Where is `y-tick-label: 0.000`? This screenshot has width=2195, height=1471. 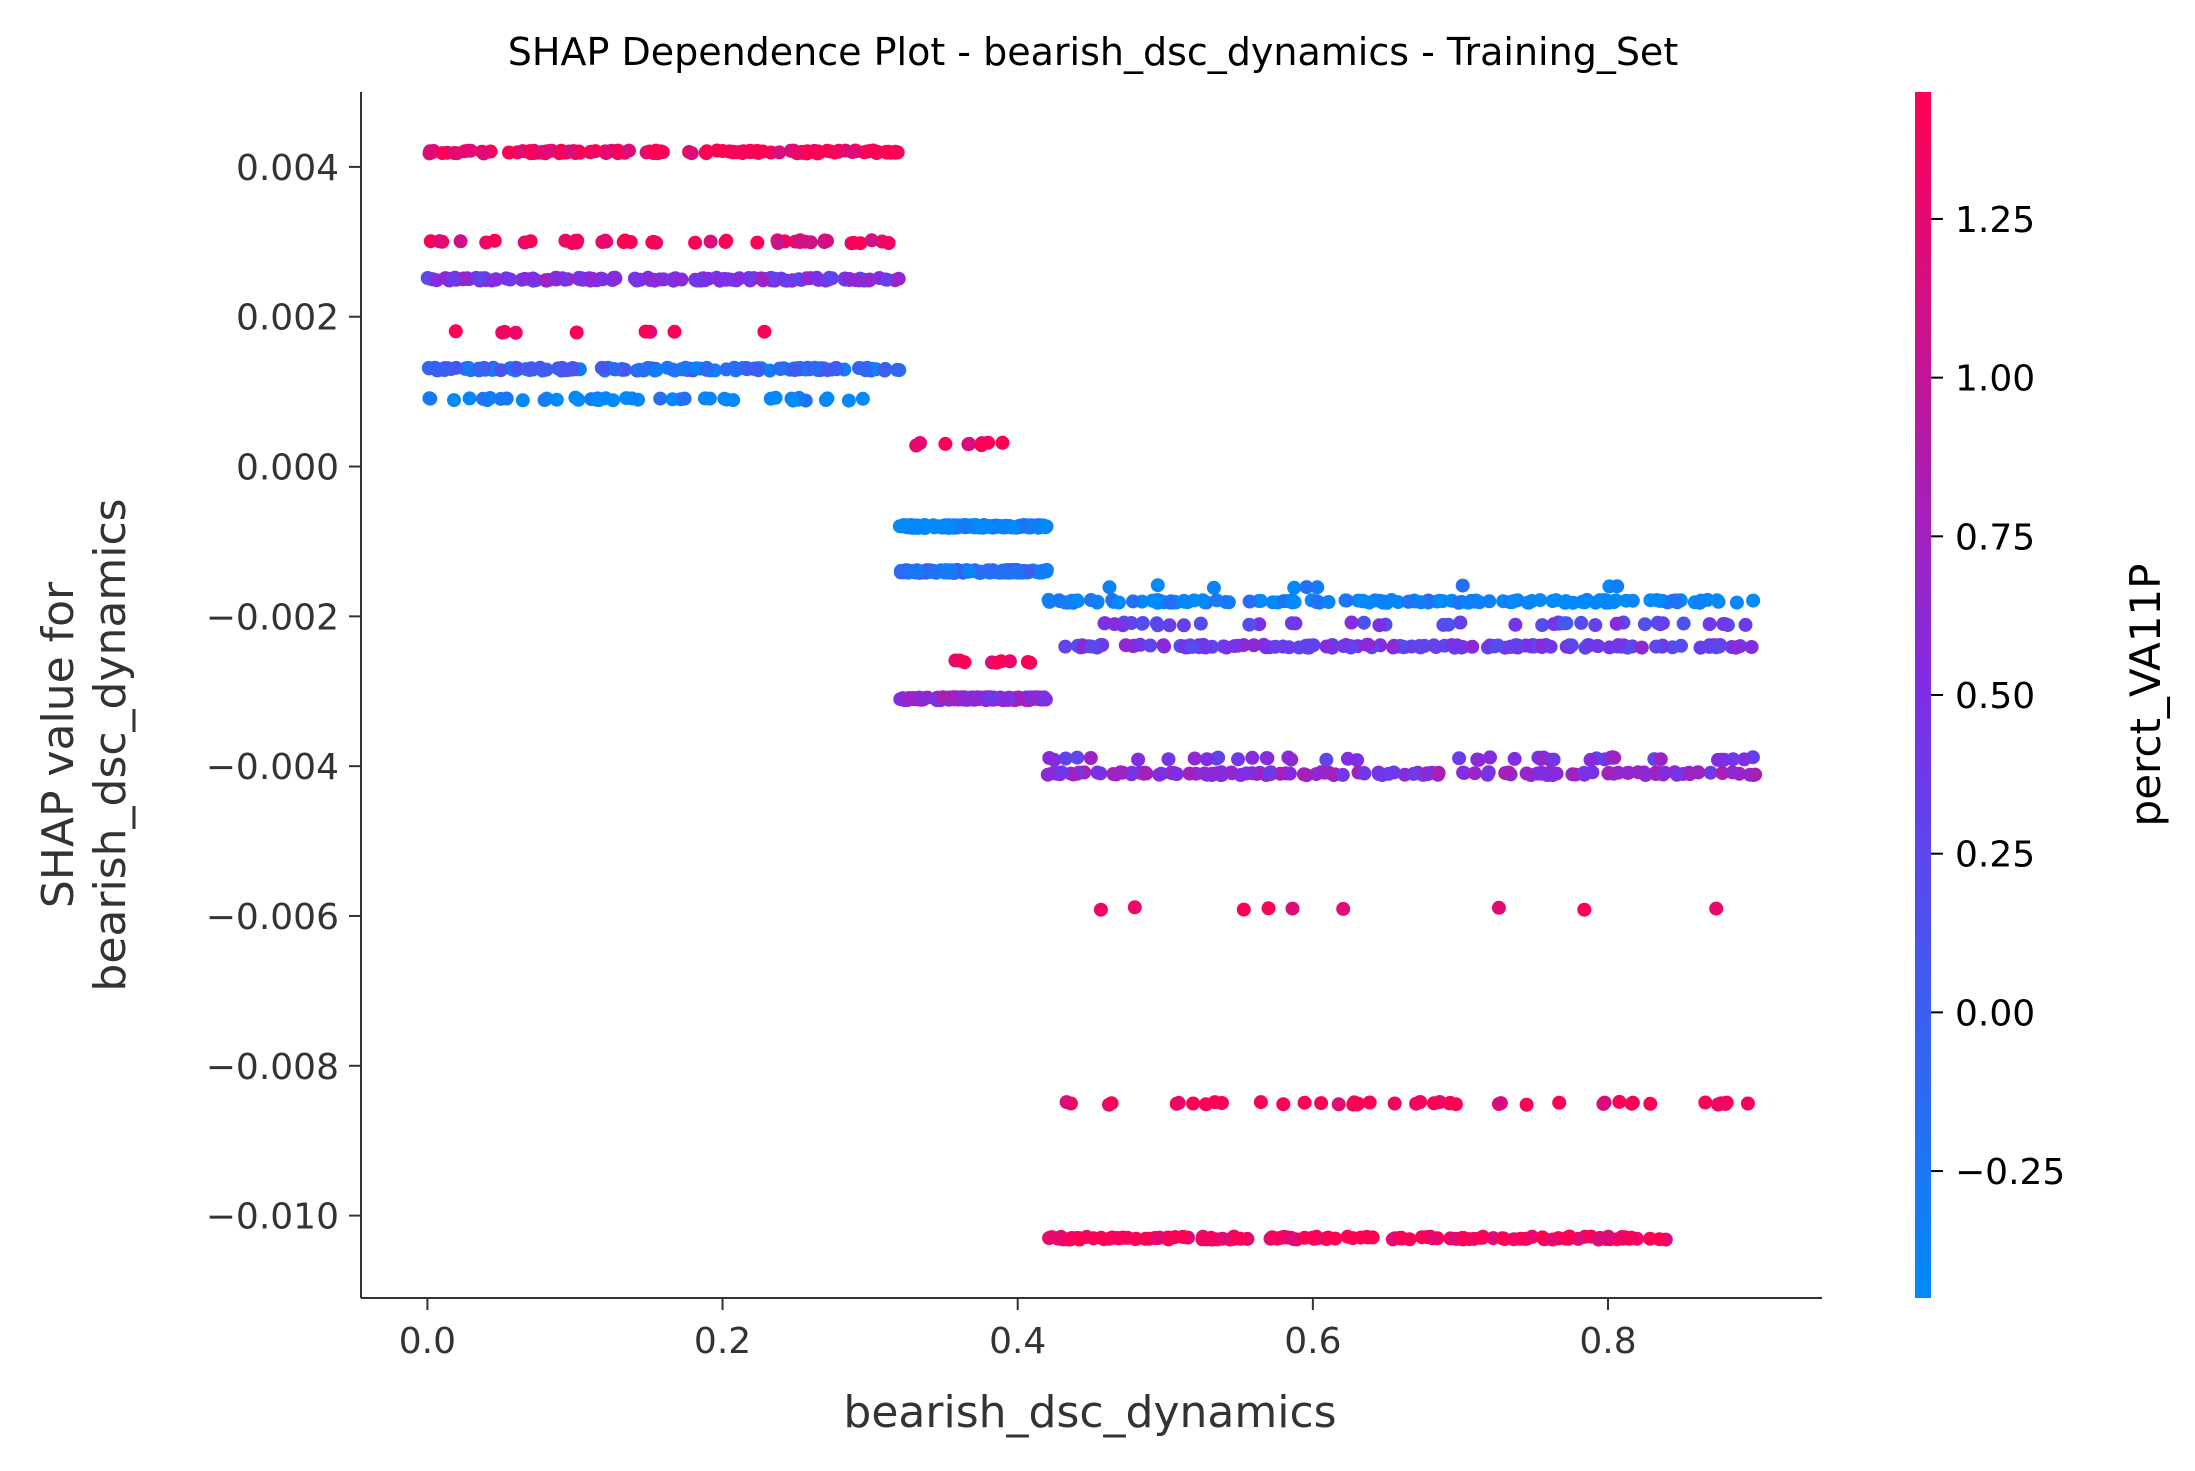
y-tick-label: 0.000 is located at coordinates (287, 468).